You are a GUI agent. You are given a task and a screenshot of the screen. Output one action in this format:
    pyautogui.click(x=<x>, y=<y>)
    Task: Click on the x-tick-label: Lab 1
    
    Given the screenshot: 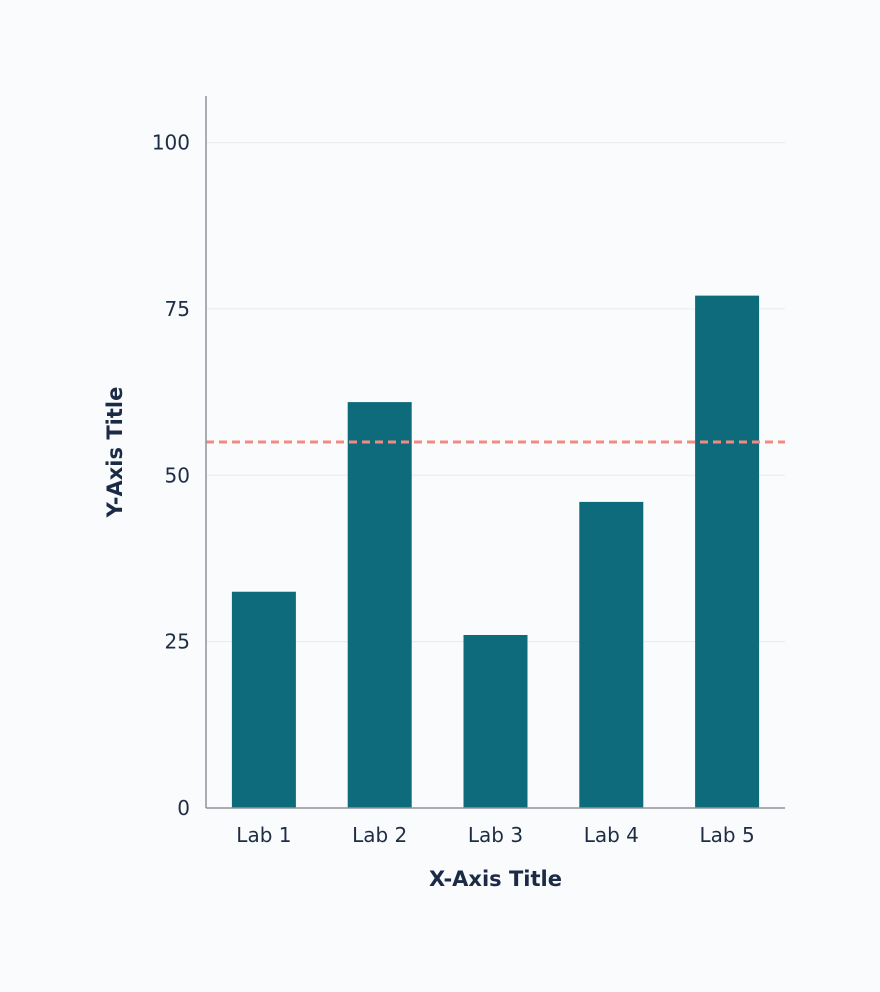 What is the action you would take?
    pyautogui.click(x=263, y=835)
    